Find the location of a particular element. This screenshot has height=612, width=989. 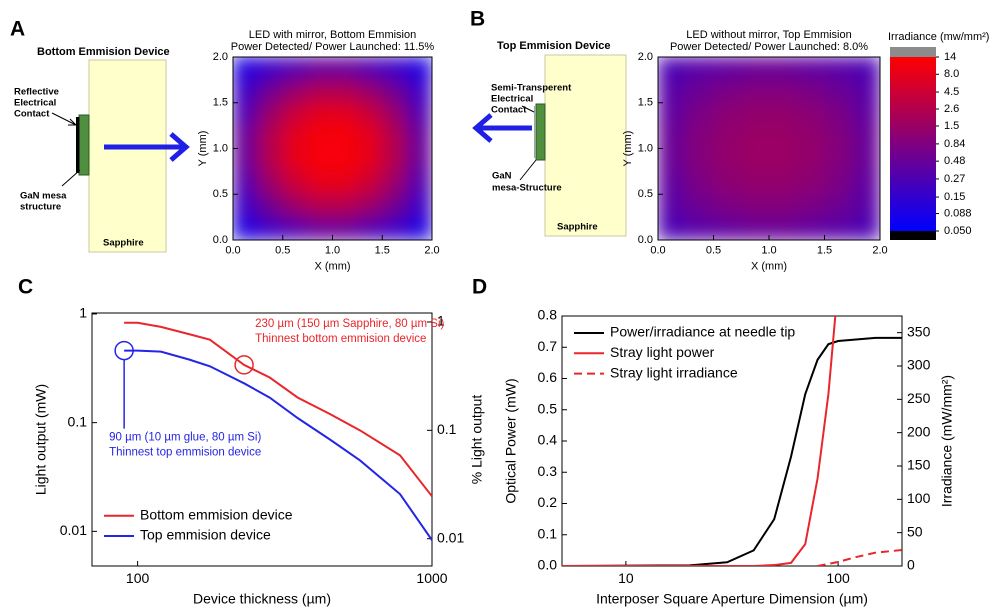

plot-frame is located at coordinates (262, 439).